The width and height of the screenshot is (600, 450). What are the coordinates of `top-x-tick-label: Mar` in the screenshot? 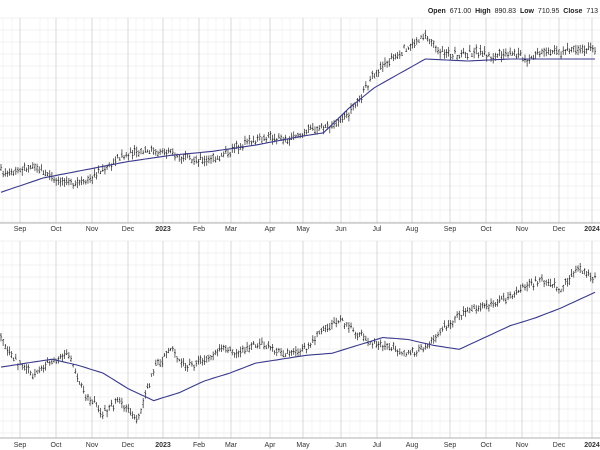 It's located at (231, 229).